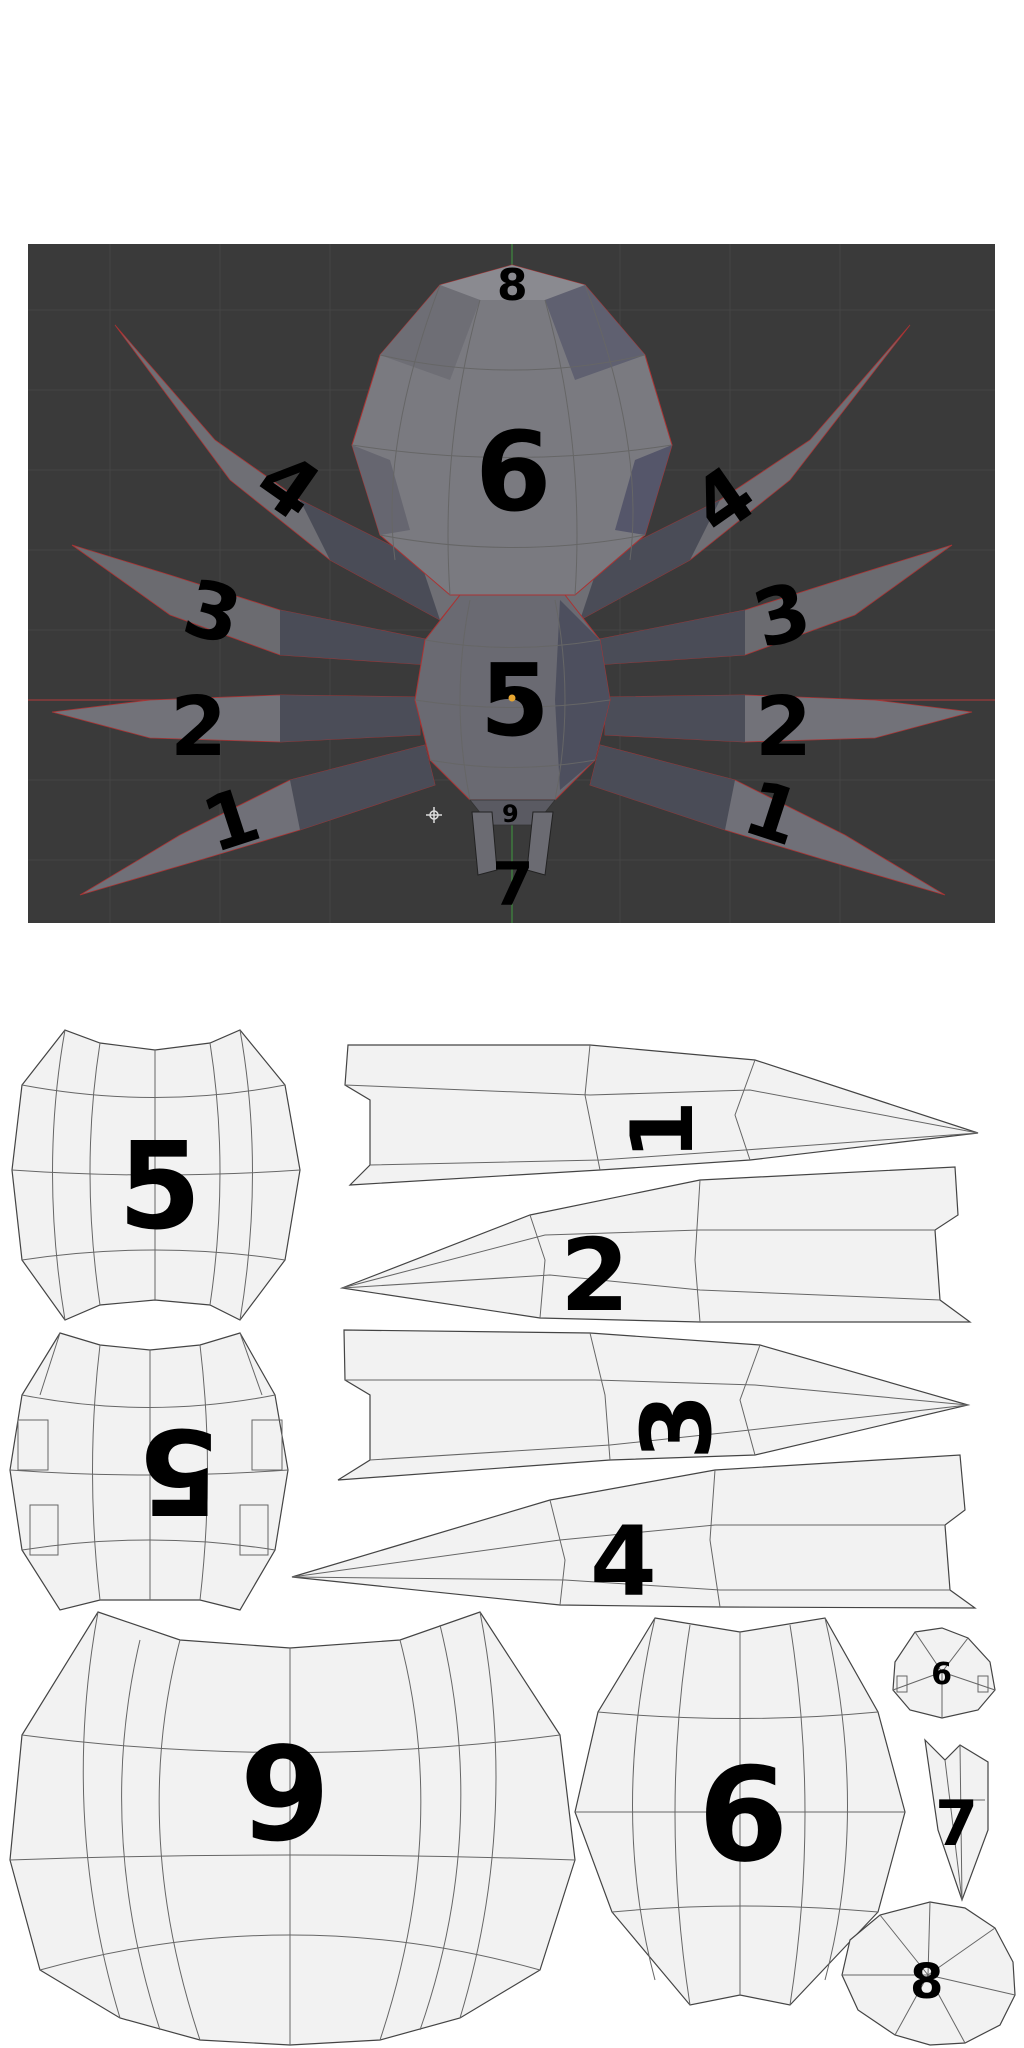 The image size is (1024, 2048). What do you see at coordinates (236, 727) in the screenshot?
I see `leg-2-left: 2` at bounding box center [236, 727].